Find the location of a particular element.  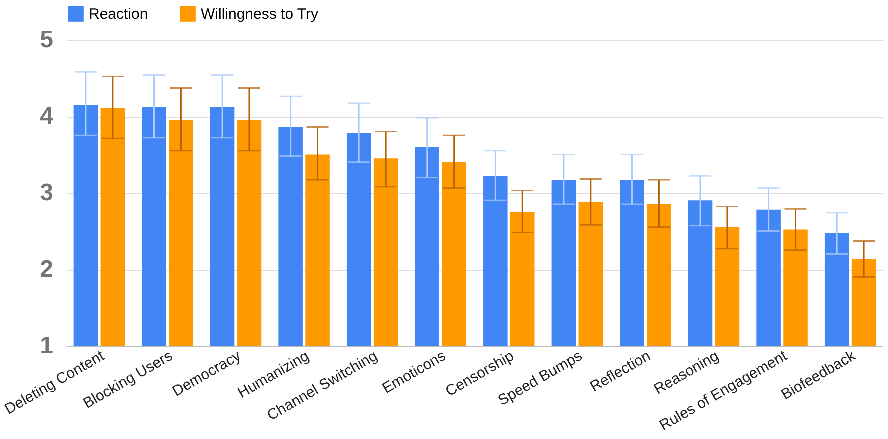

legend-label: Willingness to Try is located at coordinates (260, 14).